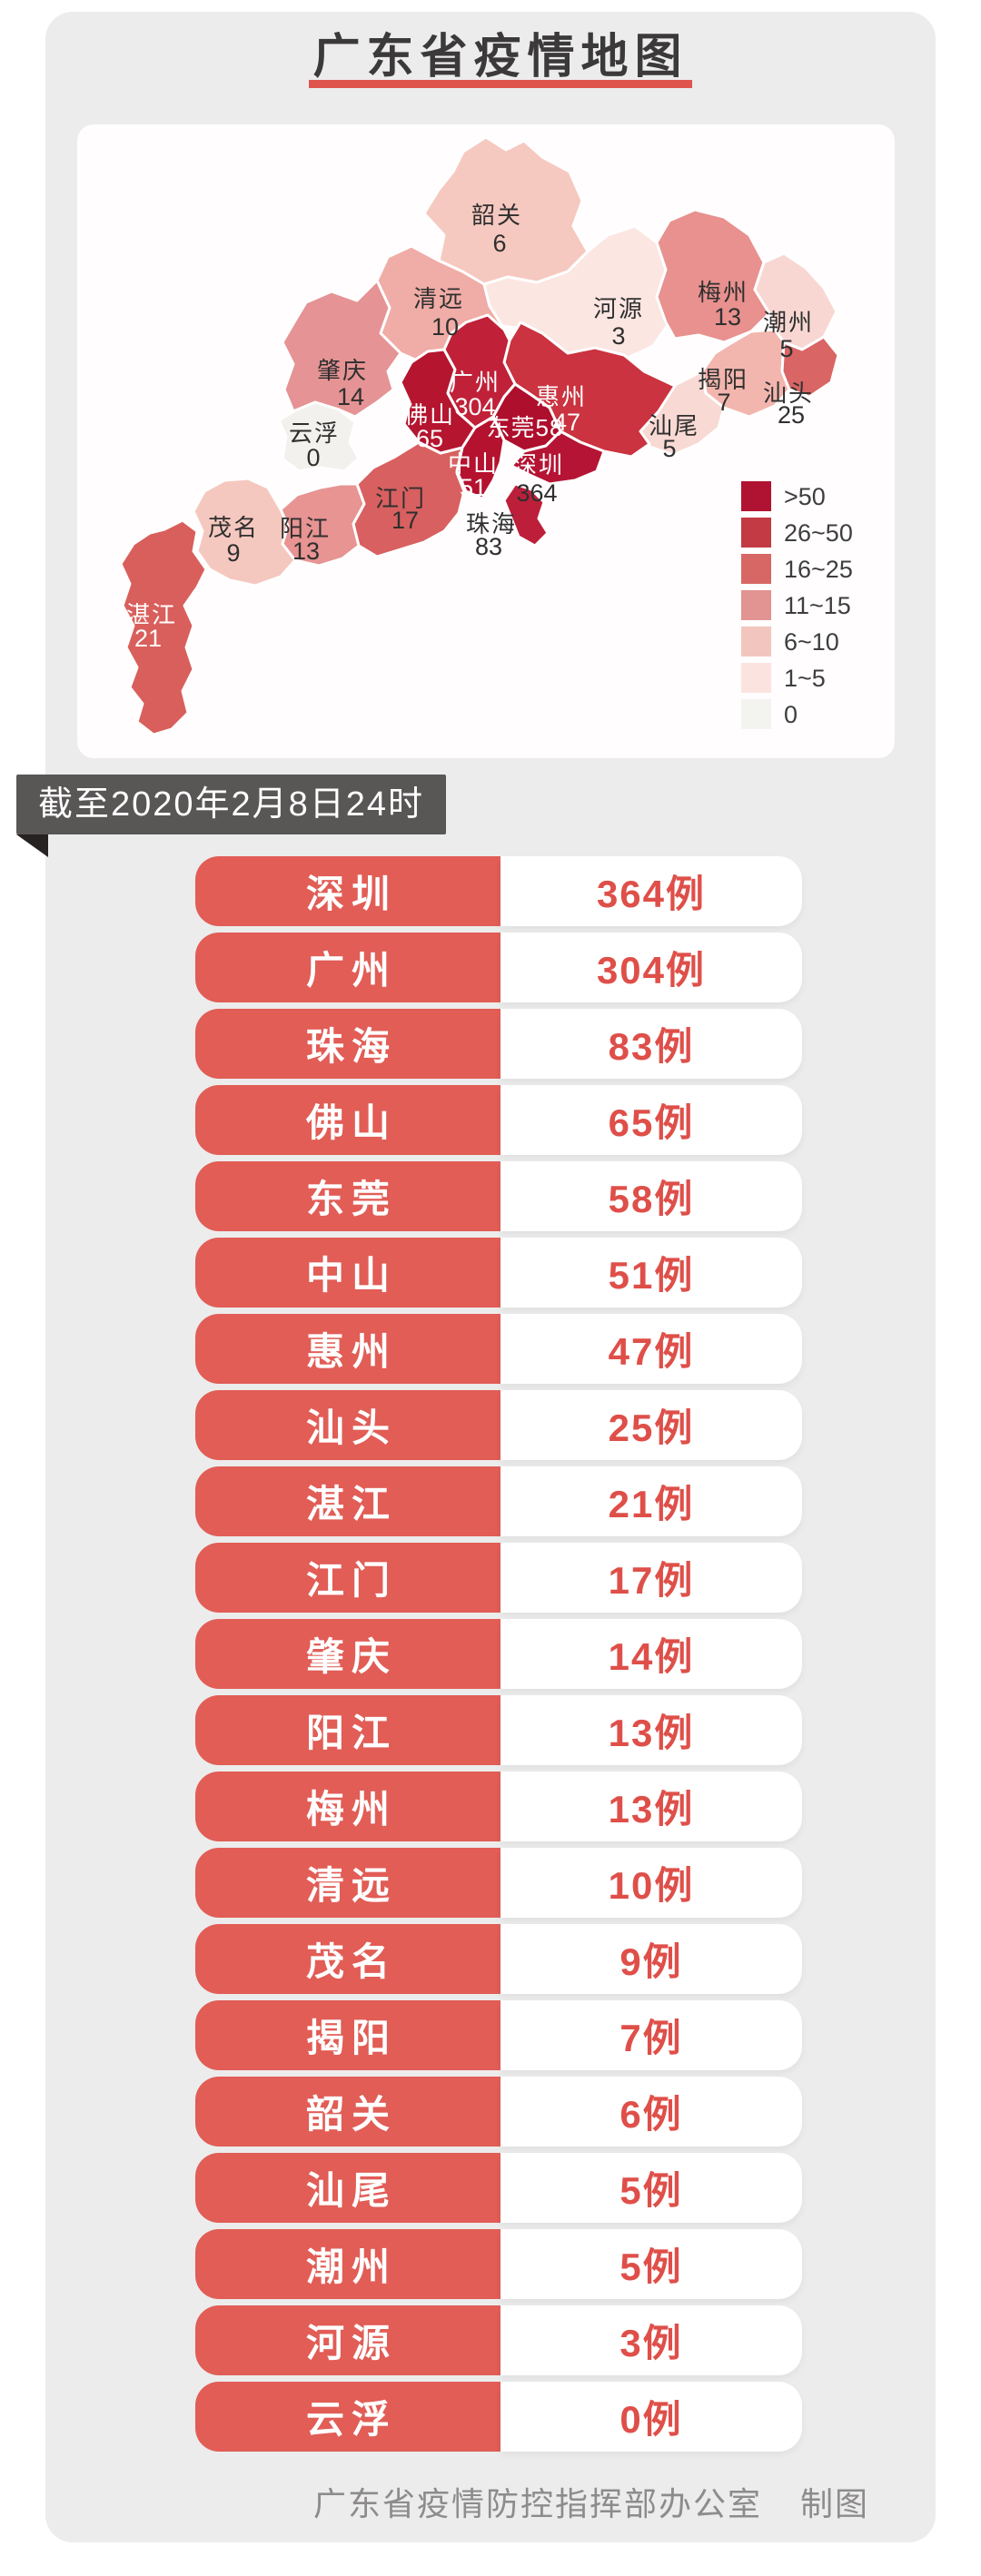 Image resolution: width=981 pixels, height=2576 pixels. Describe the element at coordinates (347, 2417) in the screenshot. I see `city-pill: 云浮` at that location.